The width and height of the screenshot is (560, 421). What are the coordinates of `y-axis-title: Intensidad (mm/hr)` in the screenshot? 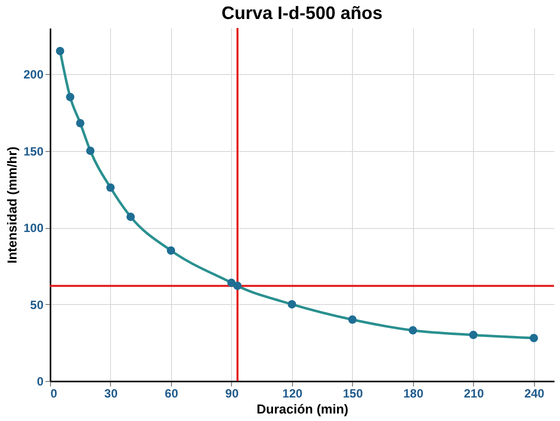 It's located at (12, 205).